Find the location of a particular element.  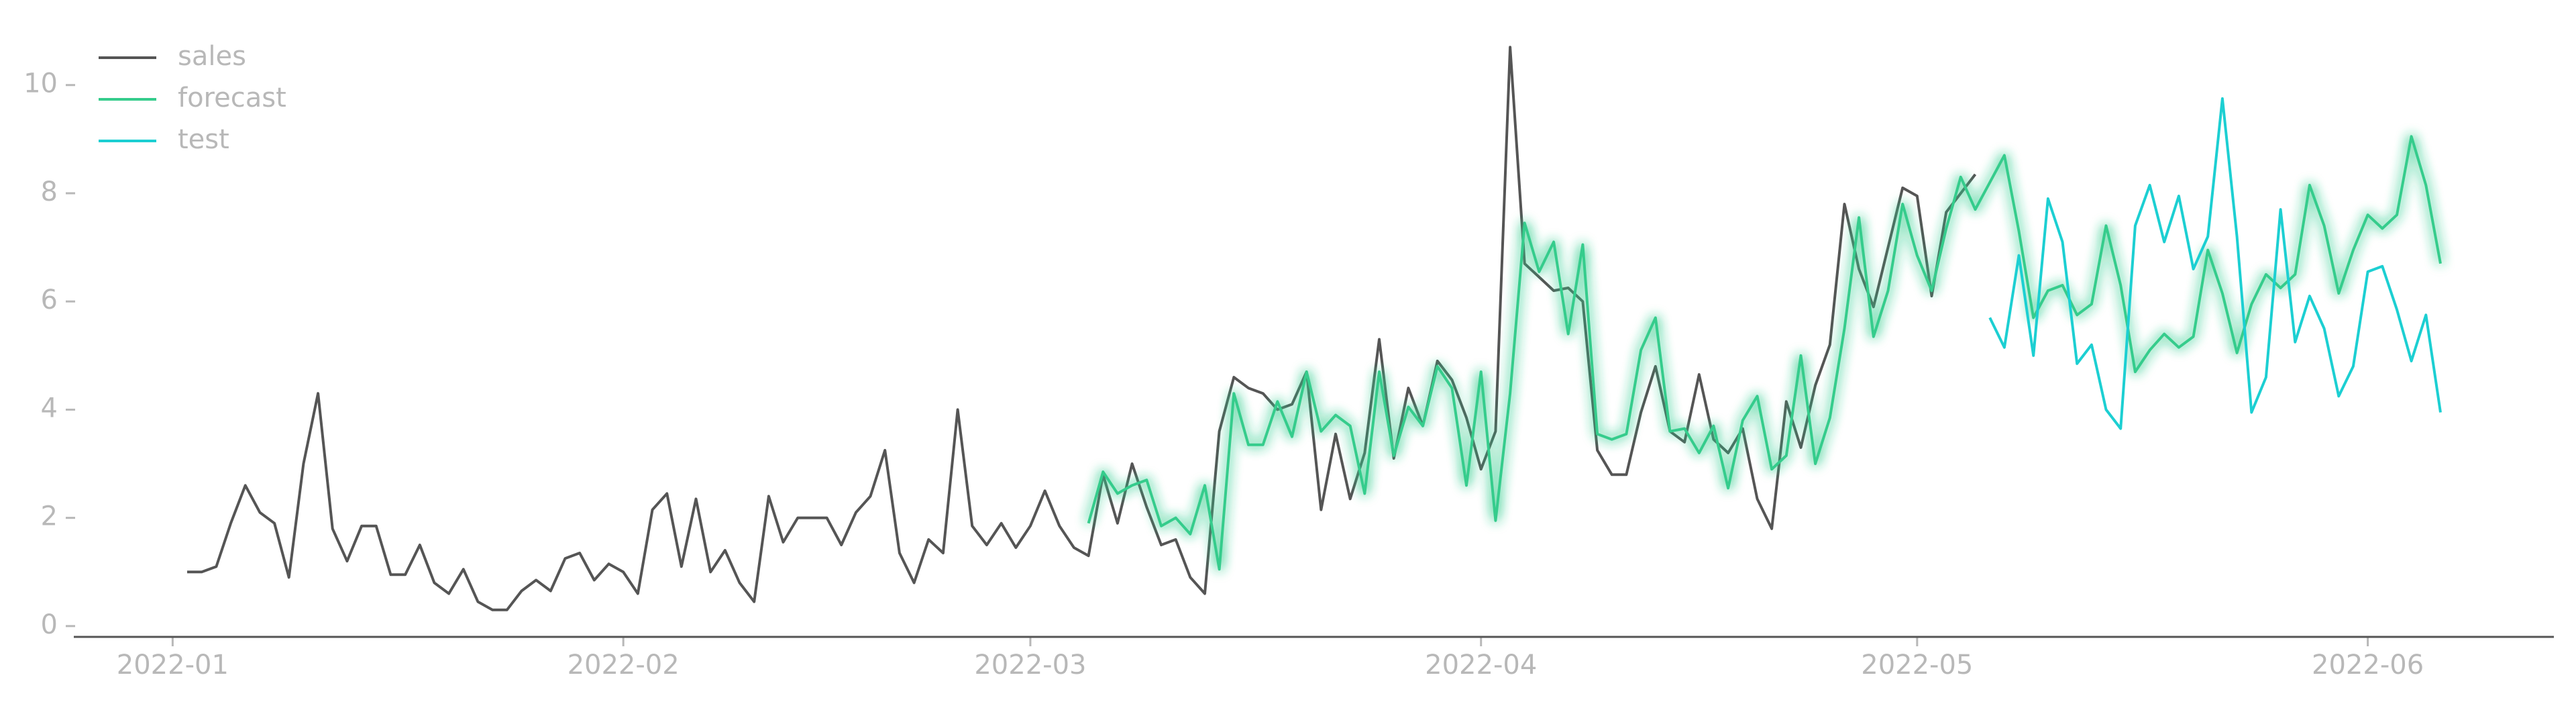

legend-label: forecast is located at coordinates (232, 98).